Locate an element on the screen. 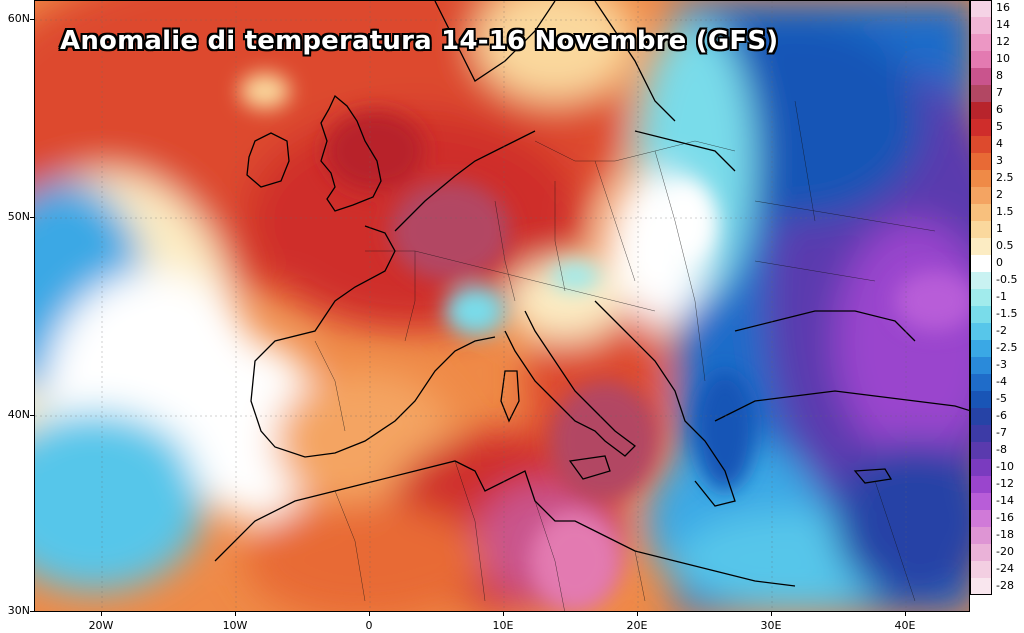  legend-label: -5 is located at coordinates (1001, 398).